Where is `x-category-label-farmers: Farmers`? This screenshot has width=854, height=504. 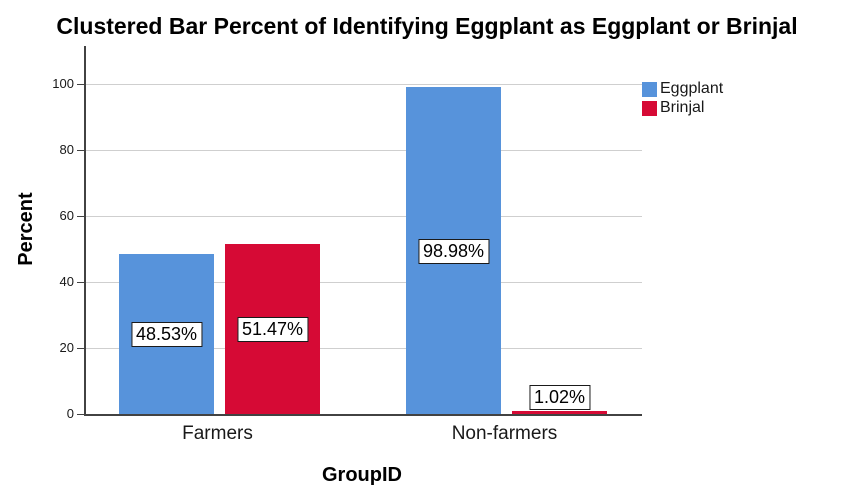
x-category-label-farmers: Farmers is located at coordinates (217, 433).